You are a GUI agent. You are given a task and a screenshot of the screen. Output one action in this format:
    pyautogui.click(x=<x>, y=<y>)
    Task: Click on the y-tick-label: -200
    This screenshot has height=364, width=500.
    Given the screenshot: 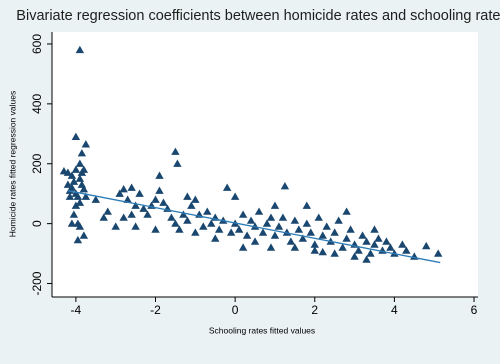 What is the action you would take?
    pyautogui.click(x=37, y=283)
    